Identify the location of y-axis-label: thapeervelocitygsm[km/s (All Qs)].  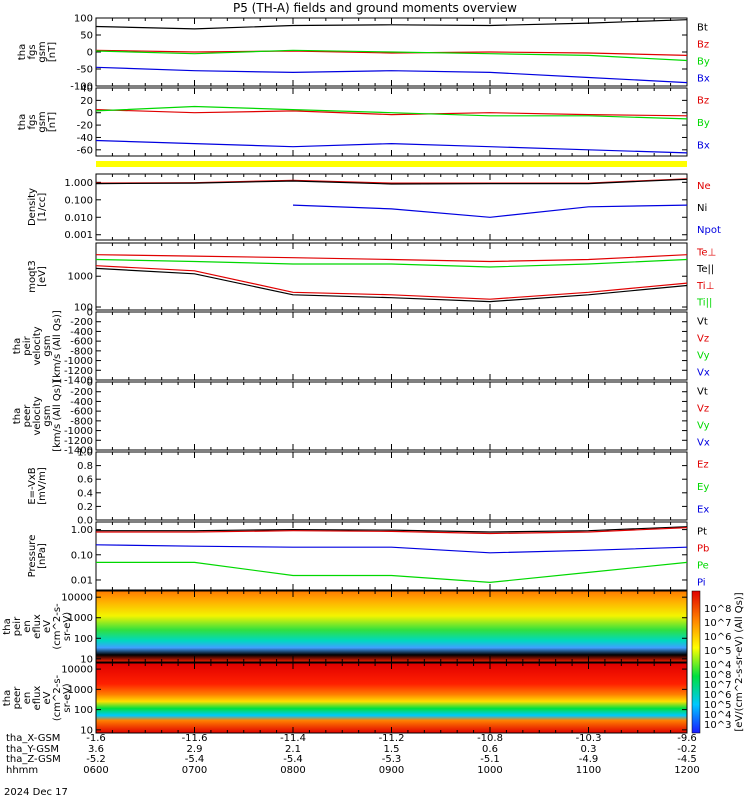
(37, 416).